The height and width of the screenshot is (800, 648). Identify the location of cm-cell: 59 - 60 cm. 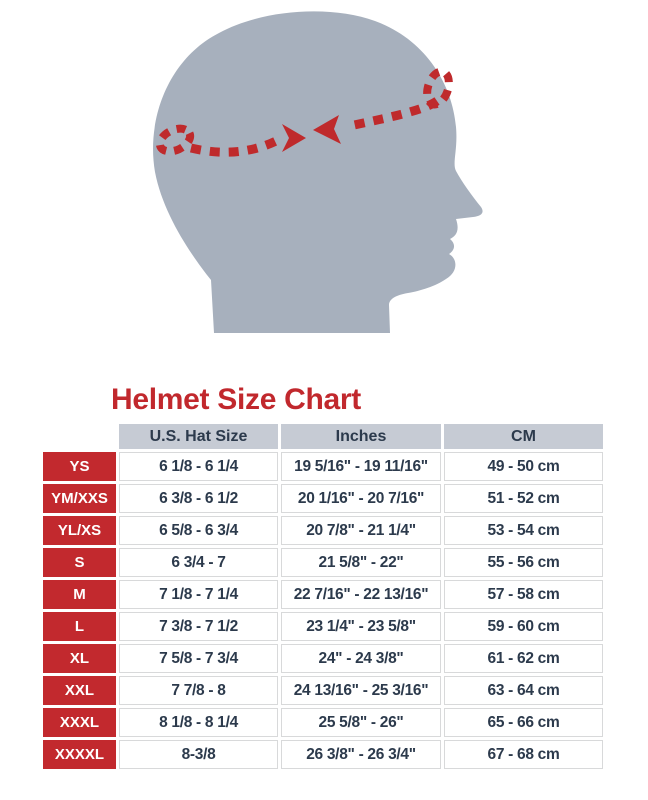
(523, 626).